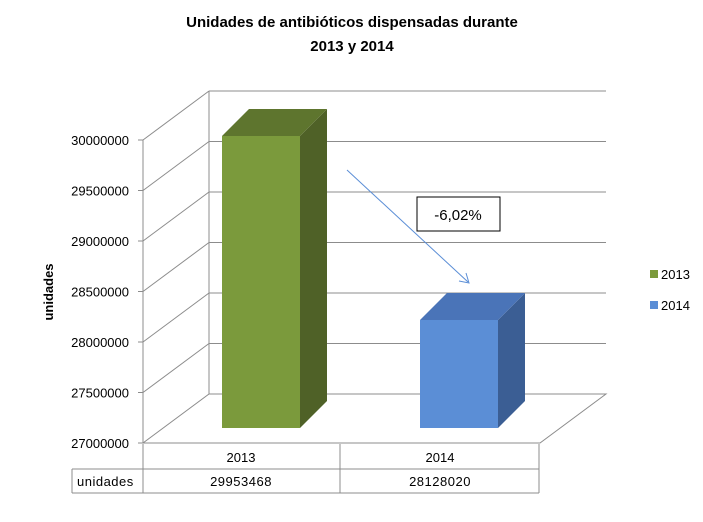  Describe the element at coordinates (261, 282) in the screenshot. I see `bar-2013` at that location.